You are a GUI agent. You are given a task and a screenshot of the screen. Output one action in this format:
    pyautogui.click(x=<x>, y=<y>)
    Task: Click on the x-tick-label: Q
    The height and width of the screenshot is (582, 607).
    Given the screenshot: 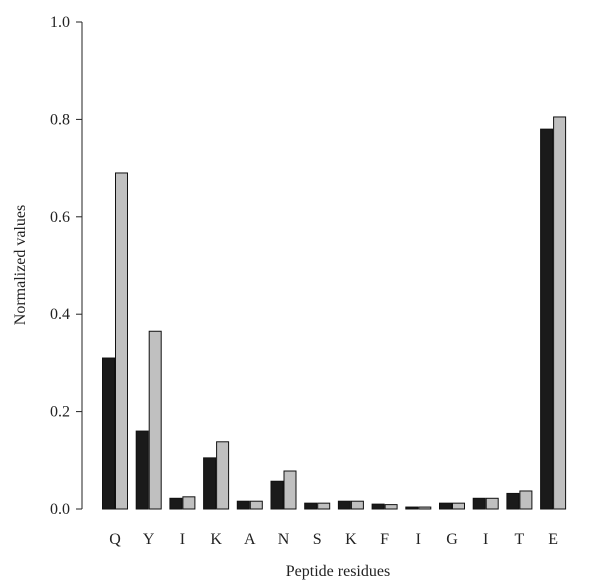 What is the action you would take?
    pyautogui.click(x=115, y=539)
    